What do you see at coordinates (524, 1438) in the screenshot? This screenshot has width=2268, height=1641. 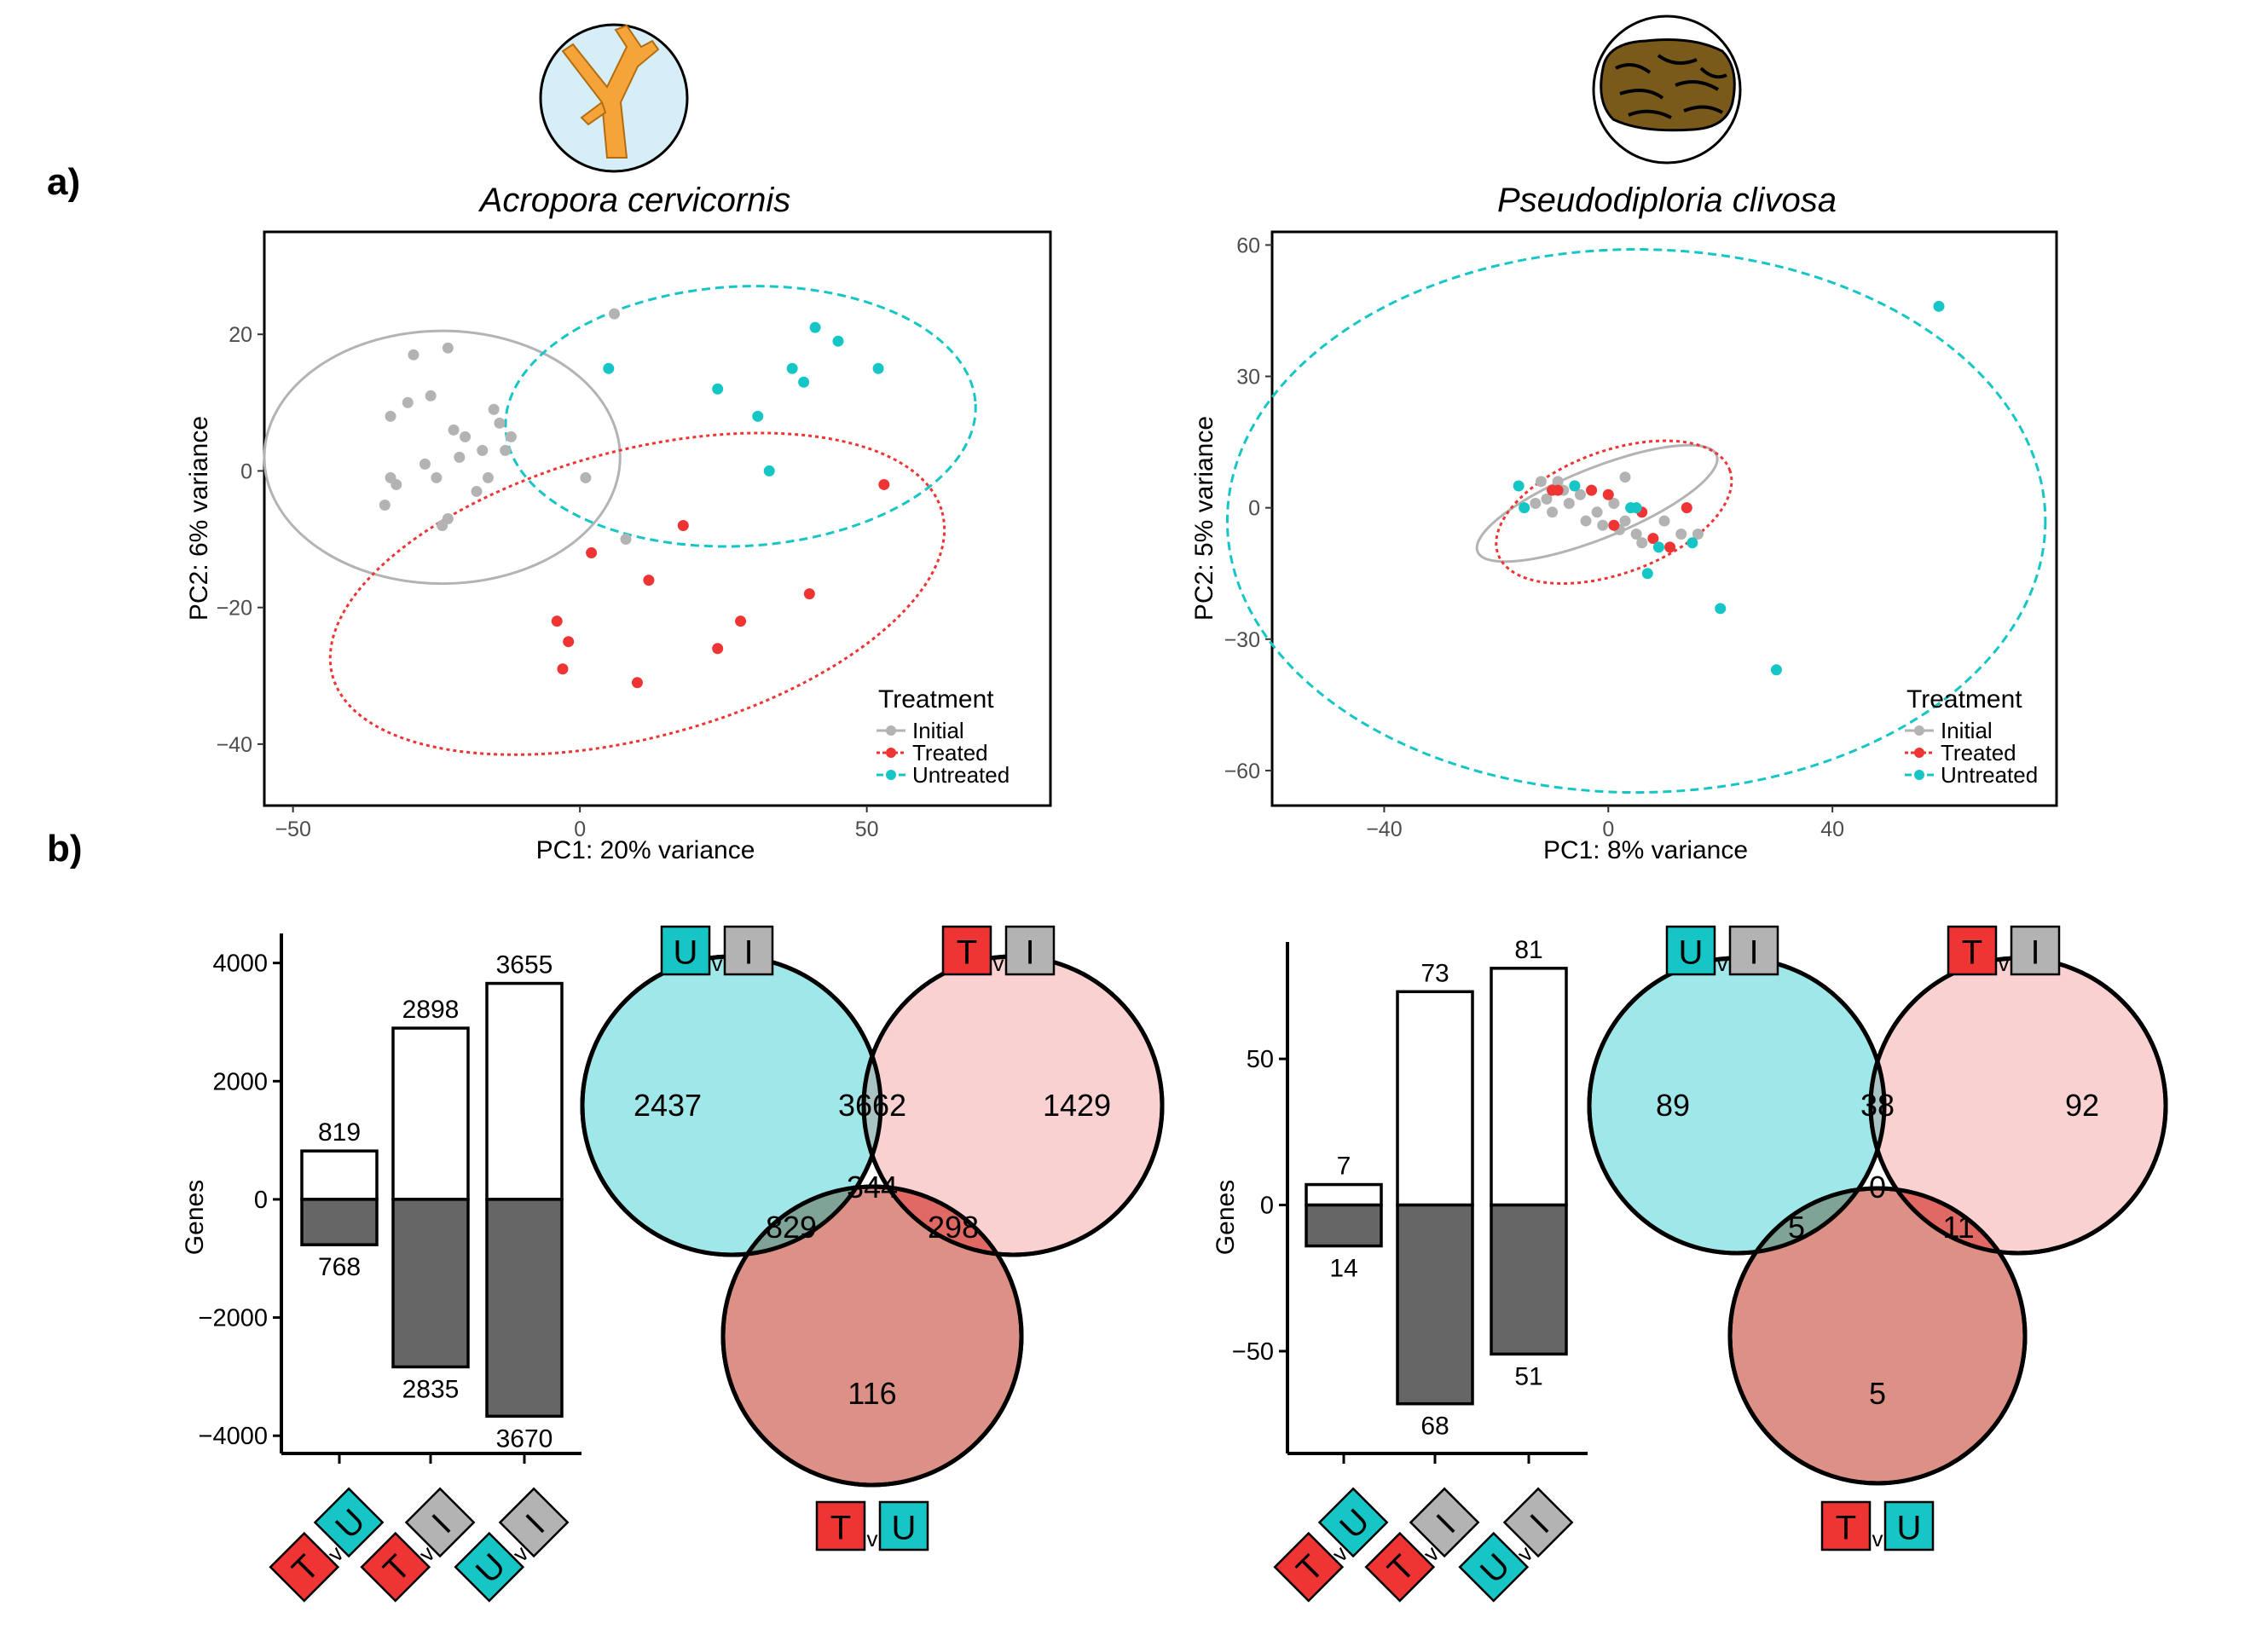 I see `bar-down-label: 3670` at bounding box center [524, 1438].